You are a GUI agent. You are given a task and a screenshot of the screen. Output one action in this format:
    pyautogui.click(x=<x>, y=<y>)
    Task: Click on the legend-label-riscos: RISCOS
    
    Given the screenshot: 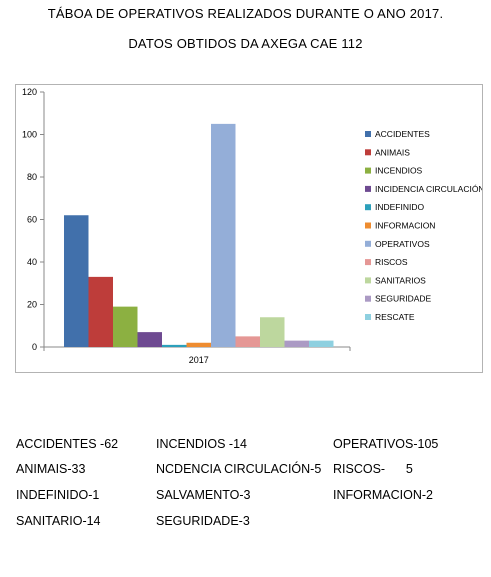 What is the action you would take?
    pyautogui.click(x=391, y=262)
    